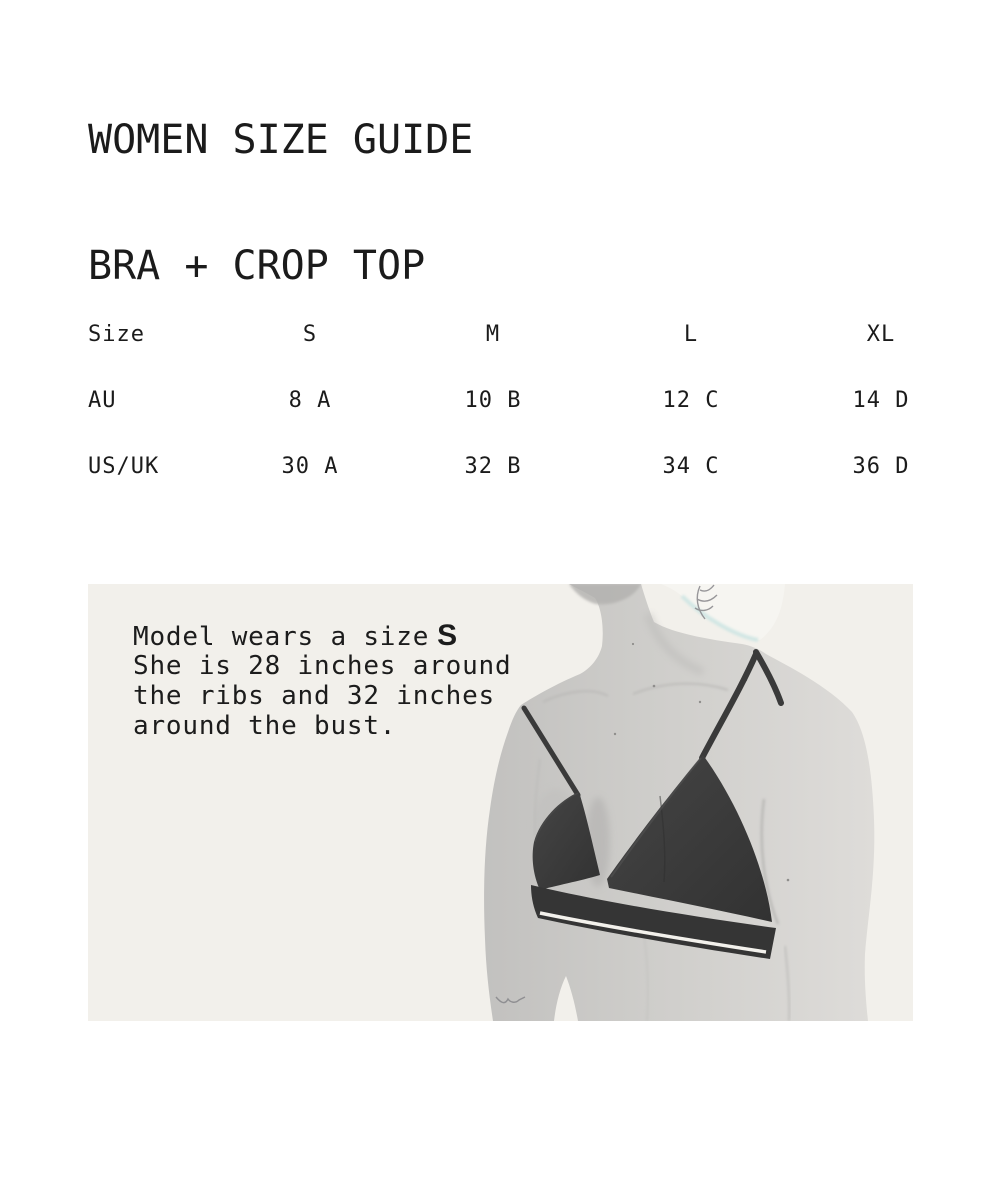 This screenshot has width=1000, height=1200. Describe the element at coordinates (257, 266) in the screenshot. I see `section-title: BRA + CROP TOP` at that location.